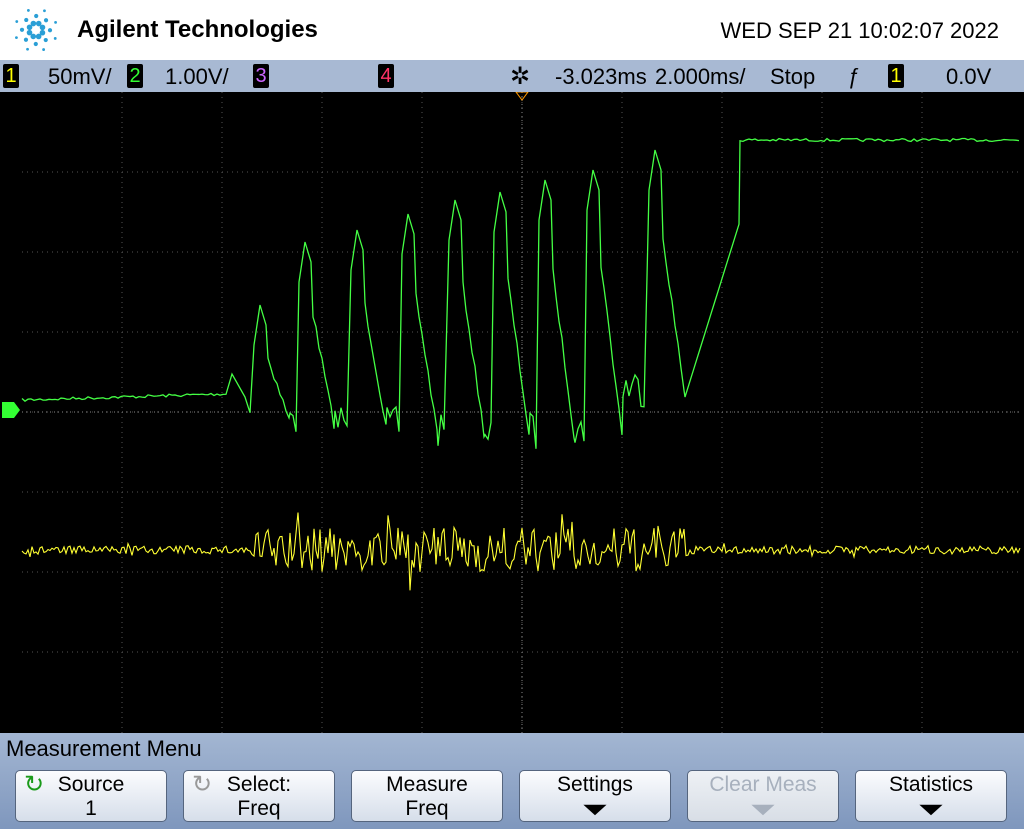 The height and width of the screenshot is (829, 1024). What do you see at coordinates (520, 76) in the screenshot?
I see `acq-icon: ✲` at bounding box center [520, 76].